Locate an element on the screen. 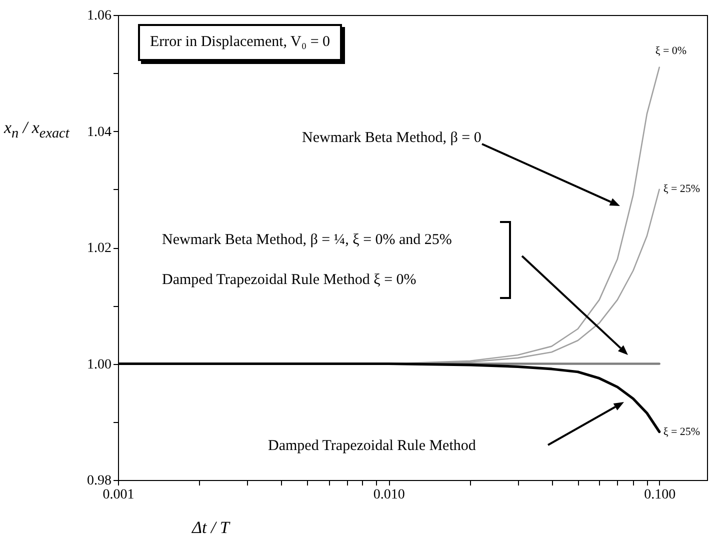  y-tick-label: 1.04 is located at coordinates (99, 132).